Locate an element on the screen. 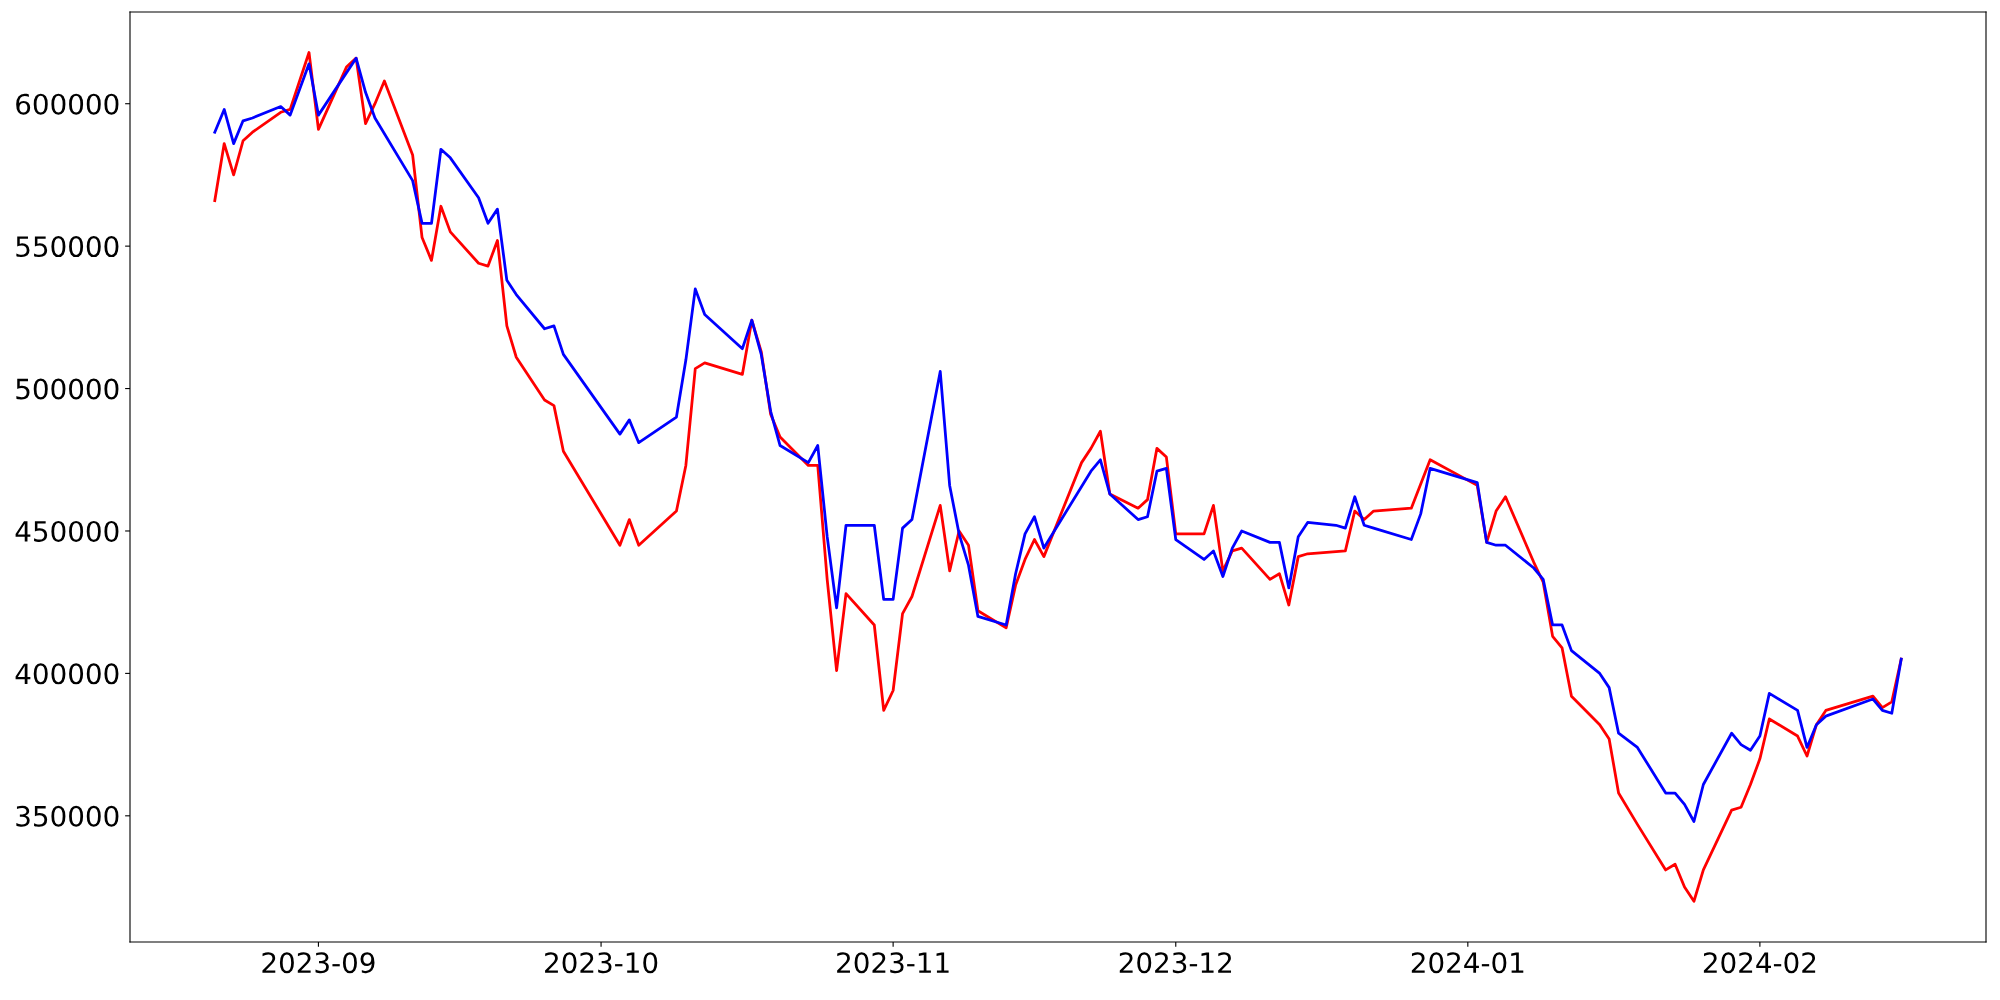  x-tick-label: 2023-09 is located at coordinates (318, 963).